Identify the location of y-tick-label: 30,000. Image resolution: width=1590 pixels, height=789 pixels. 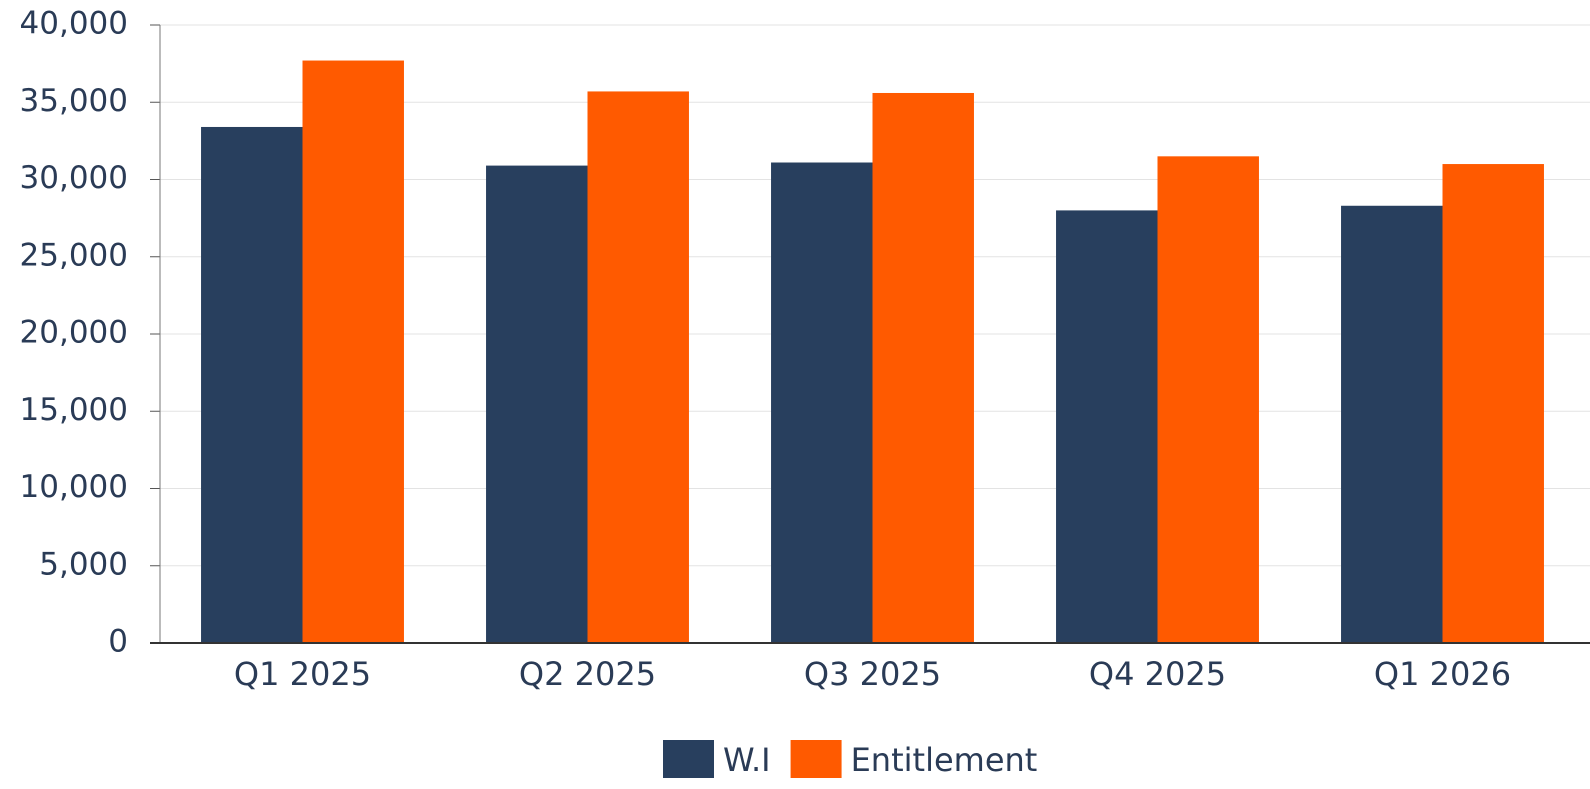
(74, 178).